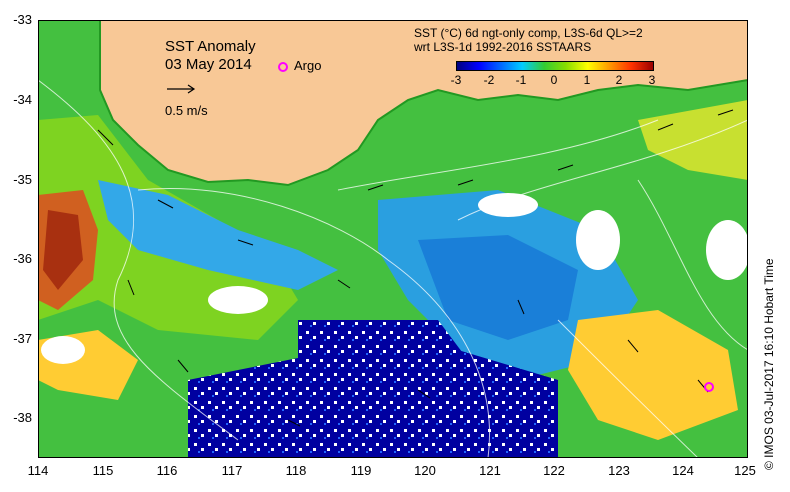 This screenshot has width=790, height=492. What do you see at coordinates (489, 80) in the screenshot?
I see `colorbar-tick: -2` at bounding box center [489, 80].